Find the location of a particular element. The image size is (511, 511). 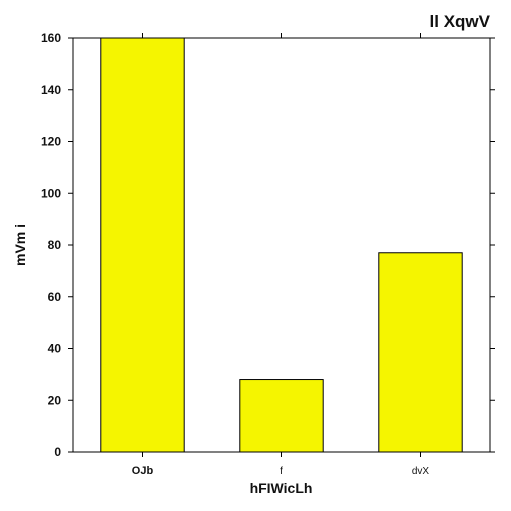

chart-title: ll XqwV is located at coordinates (460, 21).